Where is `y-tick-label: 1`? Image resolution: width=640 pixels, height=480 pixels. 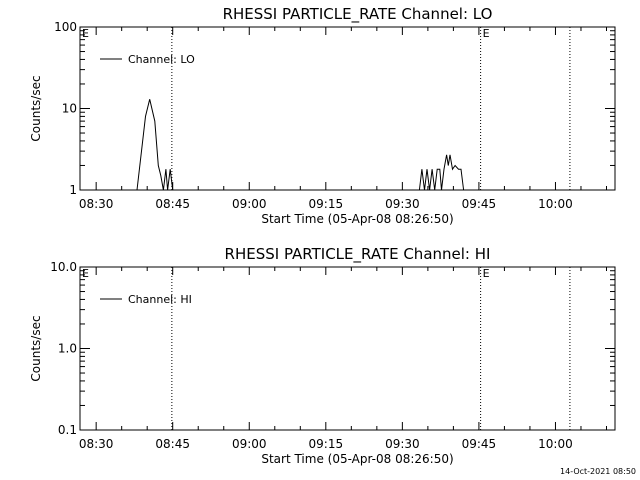
y-tick-label: 1 is located at coordinates (73, 190).